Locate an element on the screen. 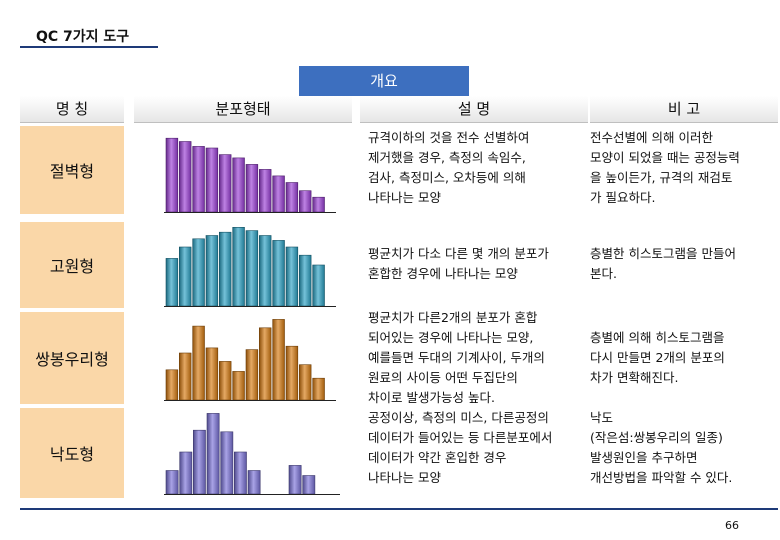 Image resolution: width=780 pixels, height=540 pixels. page-number: 66 is located at coordinates (732, 525).